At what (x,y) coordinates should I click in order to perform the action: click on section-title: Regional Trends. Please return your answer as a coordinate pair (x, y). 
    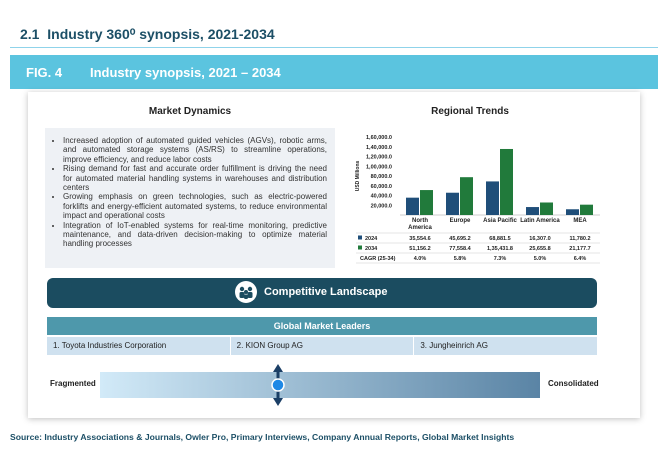
    Looking at the image, I should click on (470, 111).